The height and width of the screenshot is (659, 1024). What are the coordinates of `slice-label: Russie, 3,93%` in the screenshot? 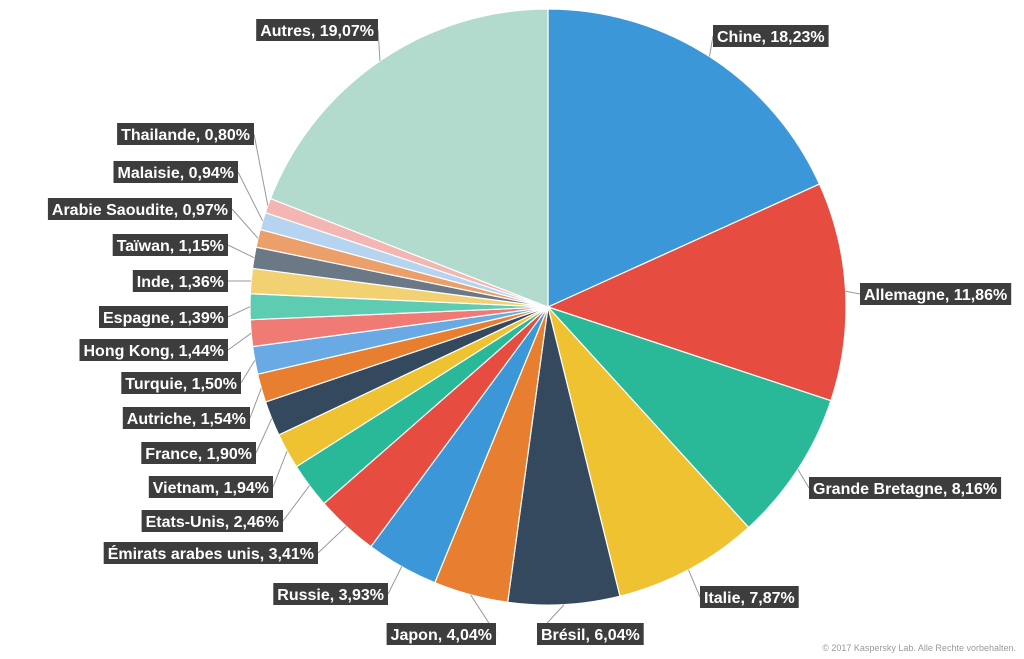 It's located at (330, 595).